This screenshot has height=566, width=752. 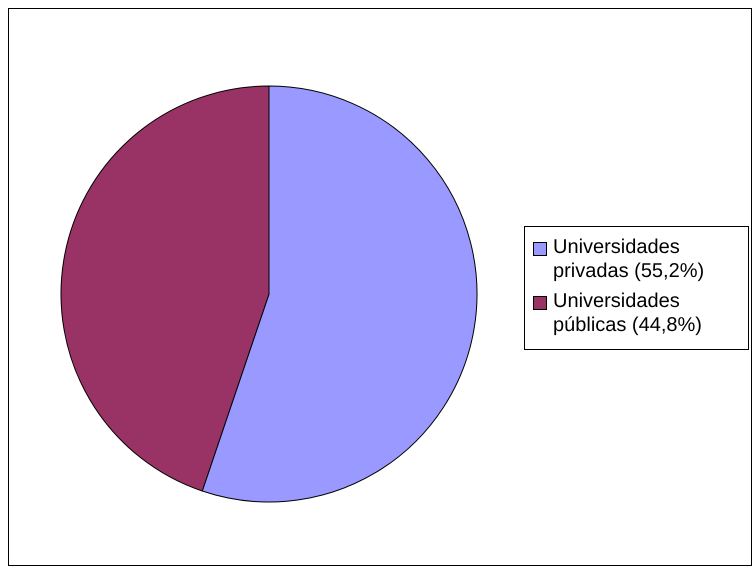 I want to click on legend-label: Universidades privadas (55,2%), so click(x=629, y=259).